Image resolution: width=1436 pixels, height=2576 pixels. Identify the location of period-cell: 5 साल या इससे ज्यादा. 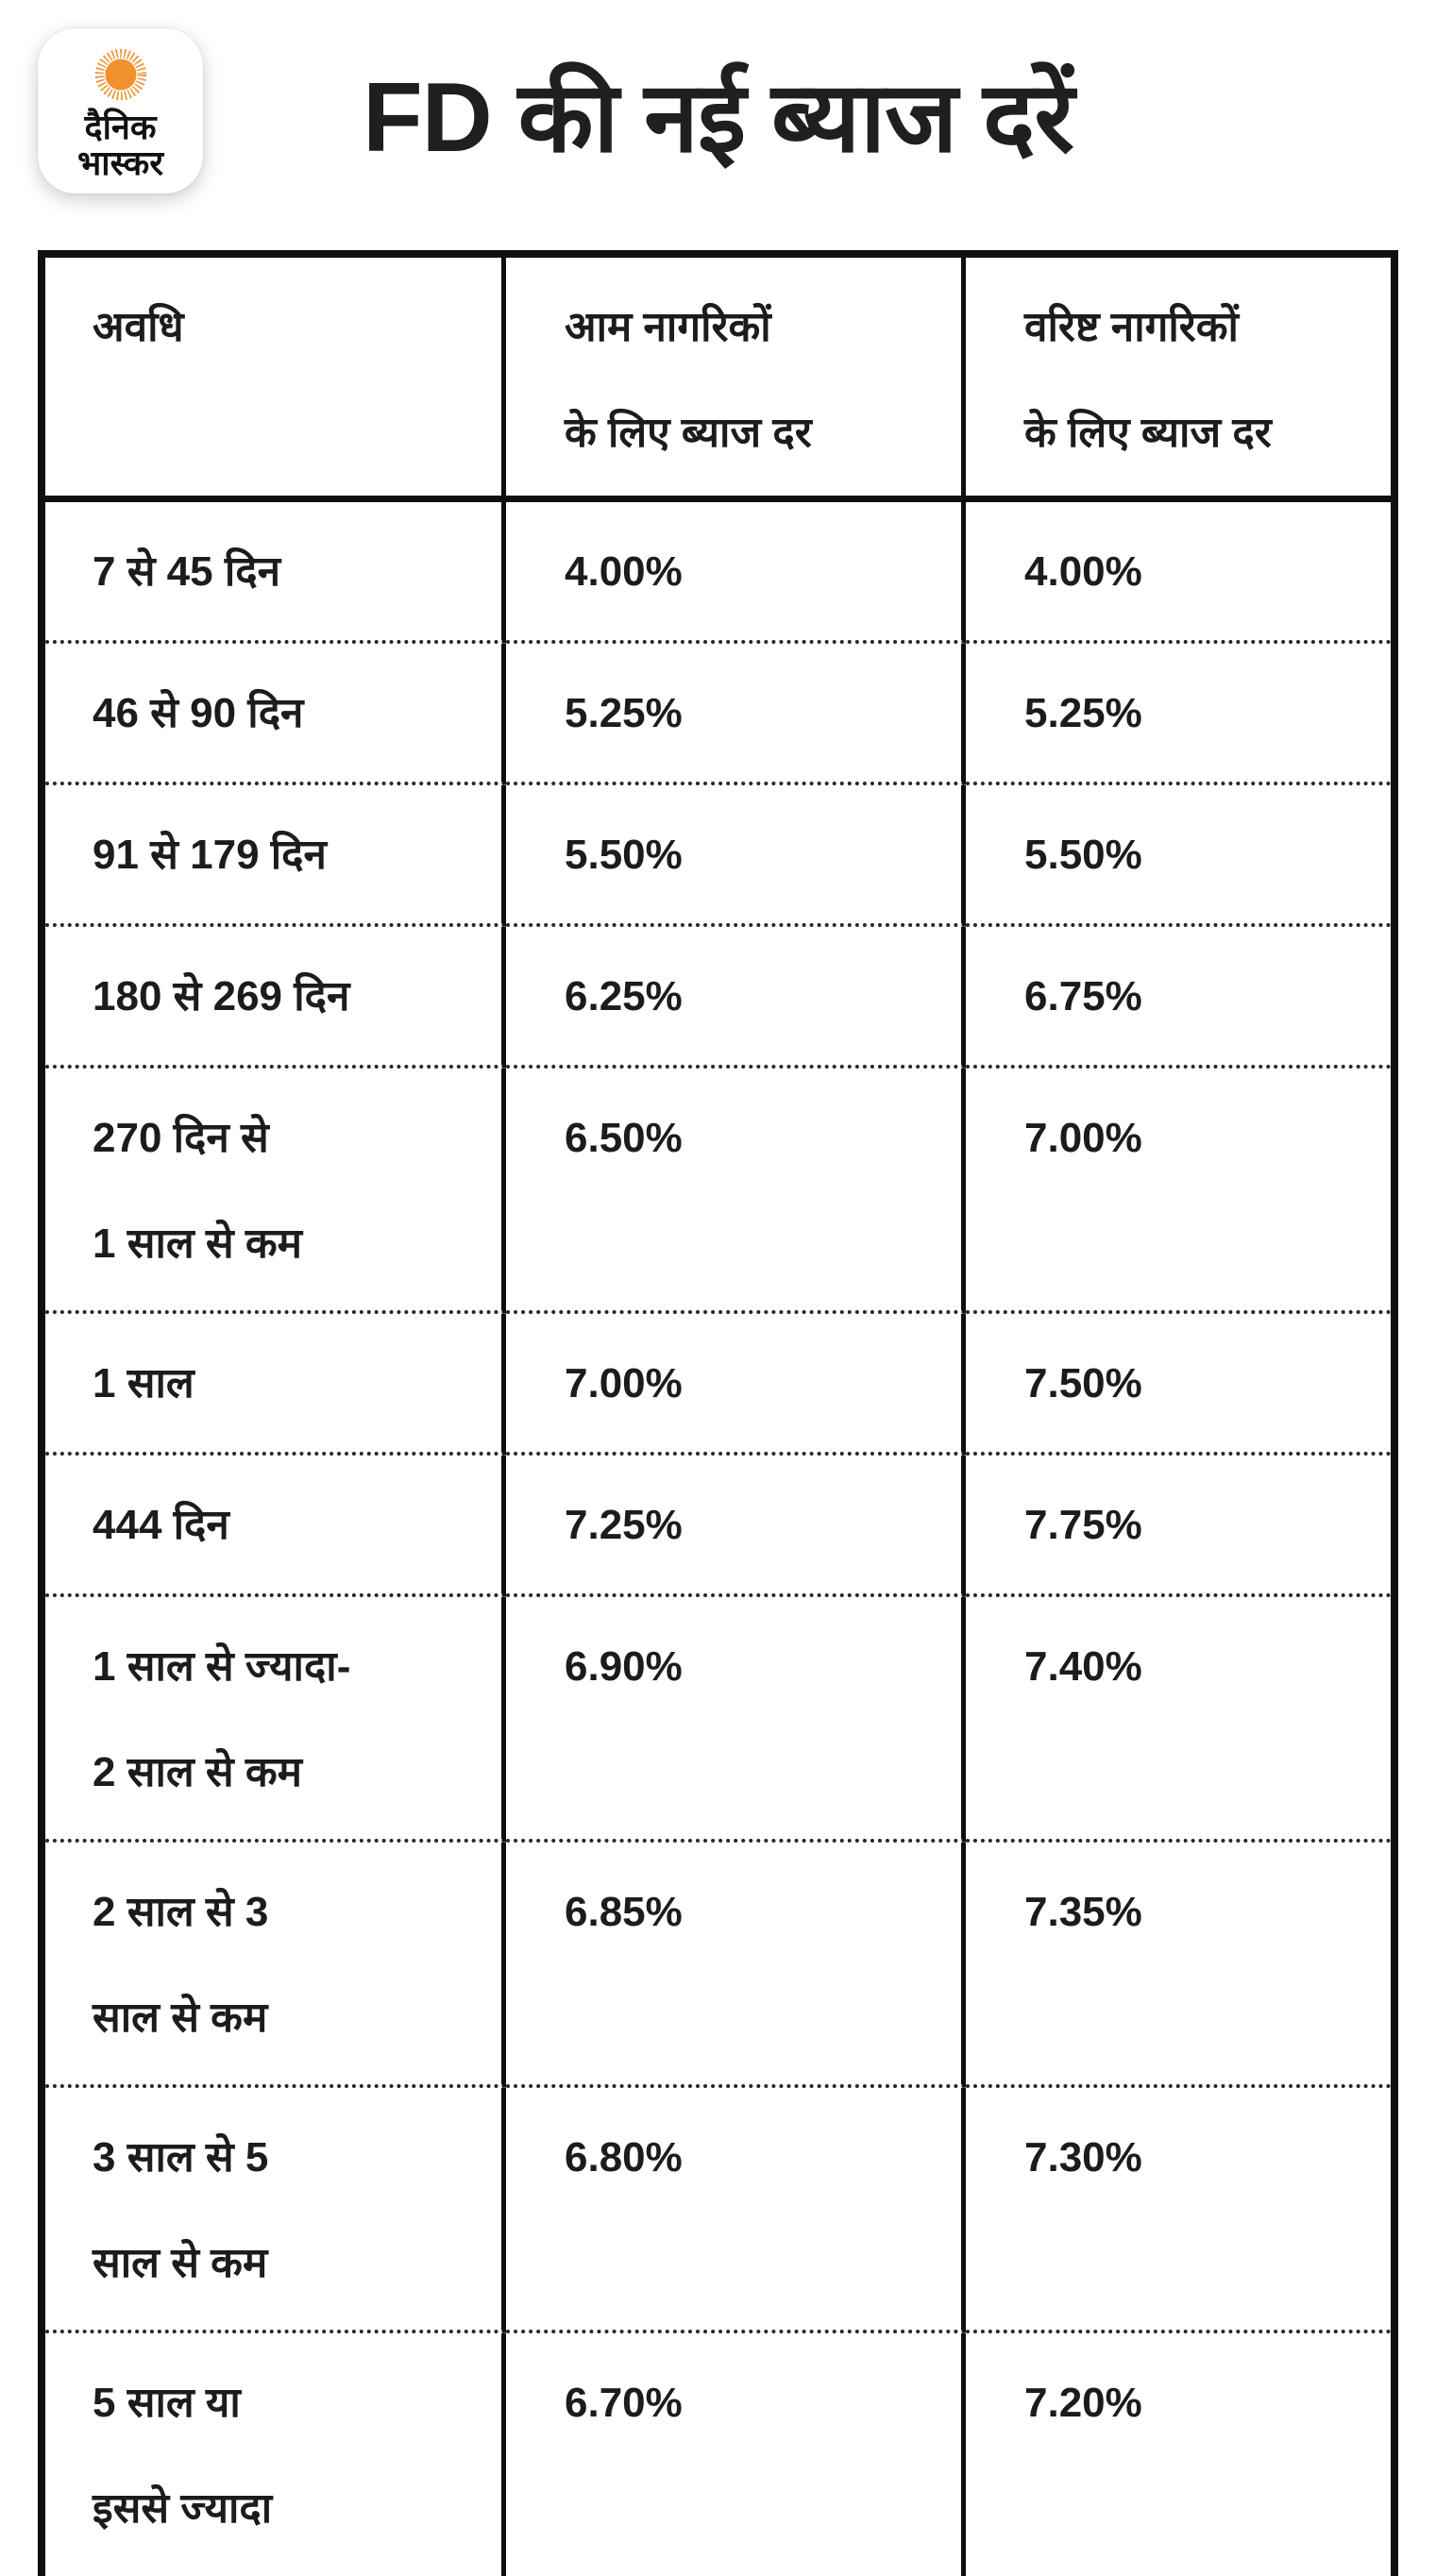
(275, 2454).